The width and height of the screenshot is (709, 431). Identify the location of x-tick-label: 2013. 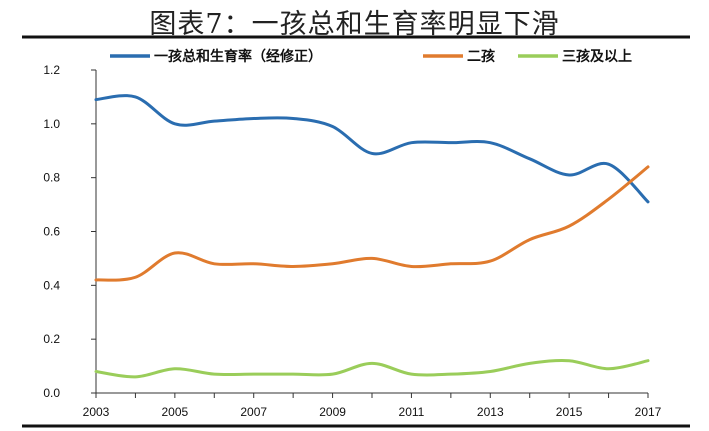
(490, 412).